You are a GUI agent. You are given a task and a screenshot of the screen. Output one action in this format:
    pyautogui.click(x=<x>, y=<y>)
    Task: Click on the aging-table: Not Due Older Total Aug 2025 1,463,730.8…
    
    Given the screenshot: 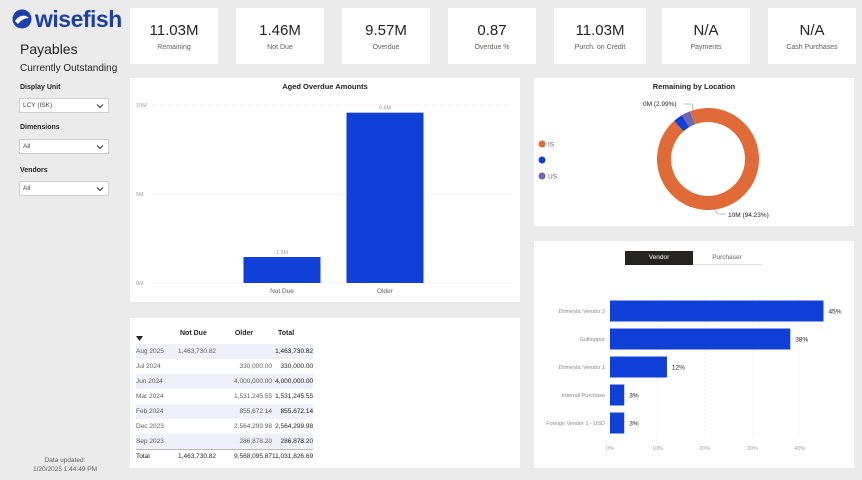 What is the action you would take?
    pyautogui.click(x=225, y=393)
    